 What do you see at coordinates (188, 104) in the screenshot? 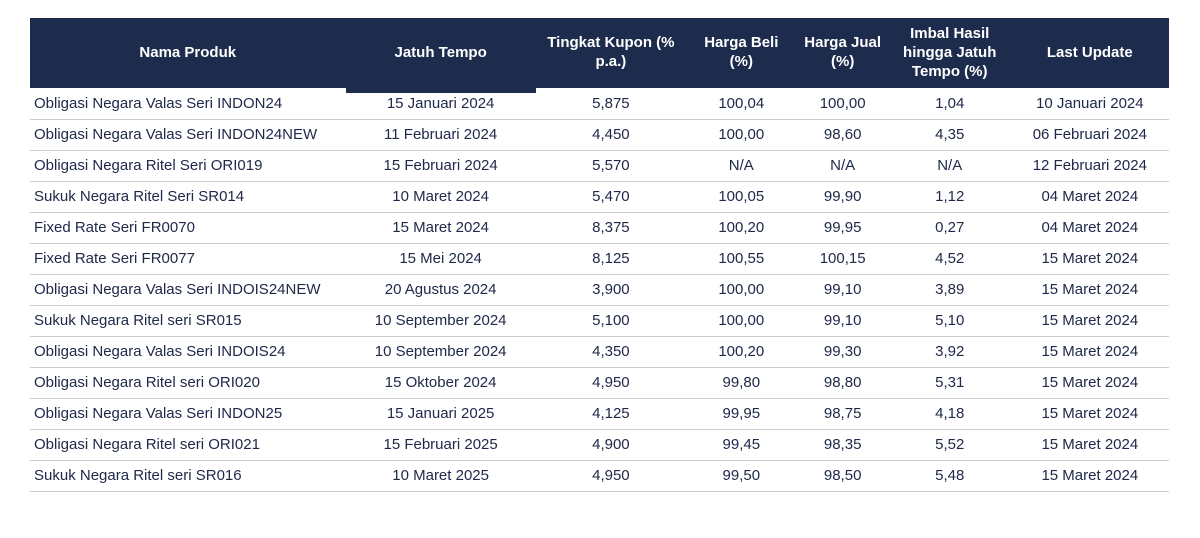
I see `cell-nama_produk: Obligasi Negara Valas Seri INDON24` at bounding box center [188, 104].